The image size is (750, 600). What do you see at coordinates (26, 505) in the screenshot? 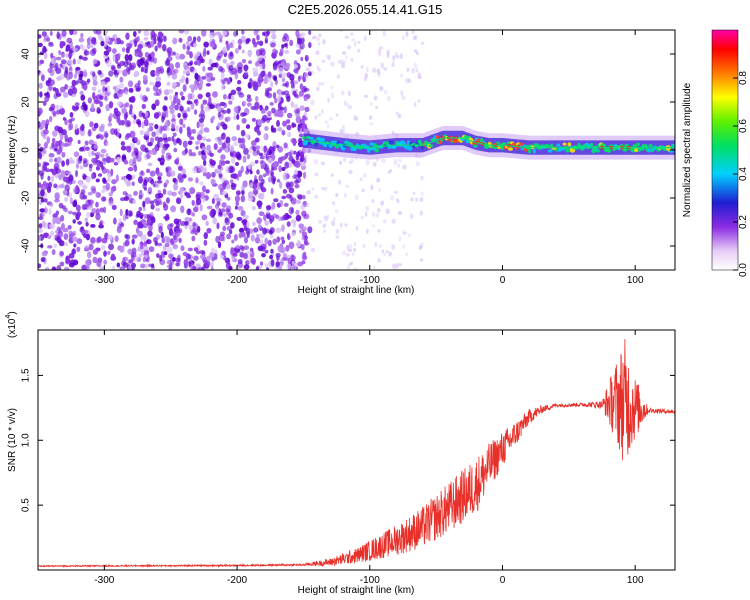
I see `y-tick-label: 0.5` at bounding box center [26, 505].